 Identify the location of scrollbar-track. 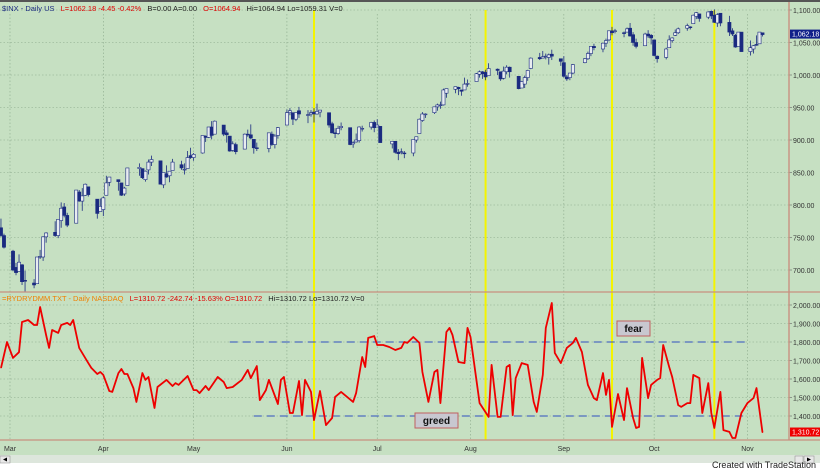
(410, 459).